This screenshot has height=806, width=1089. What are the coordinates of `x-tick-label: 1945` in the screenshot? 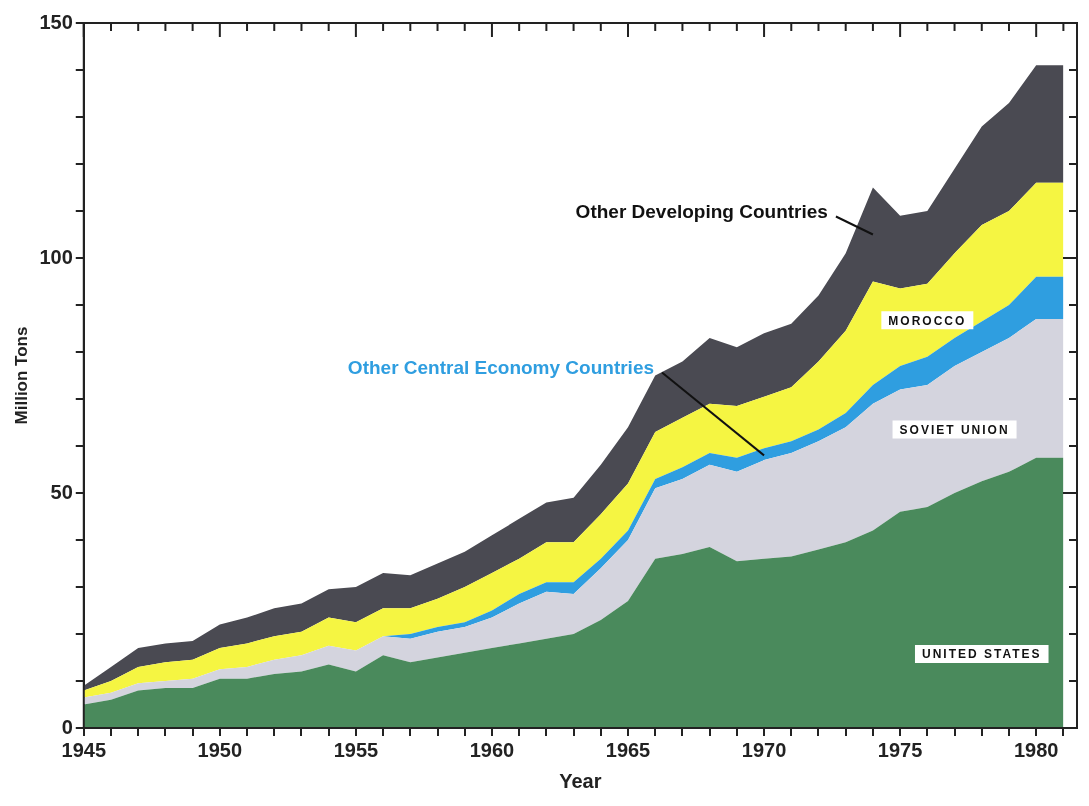 It's located at (84, 749).